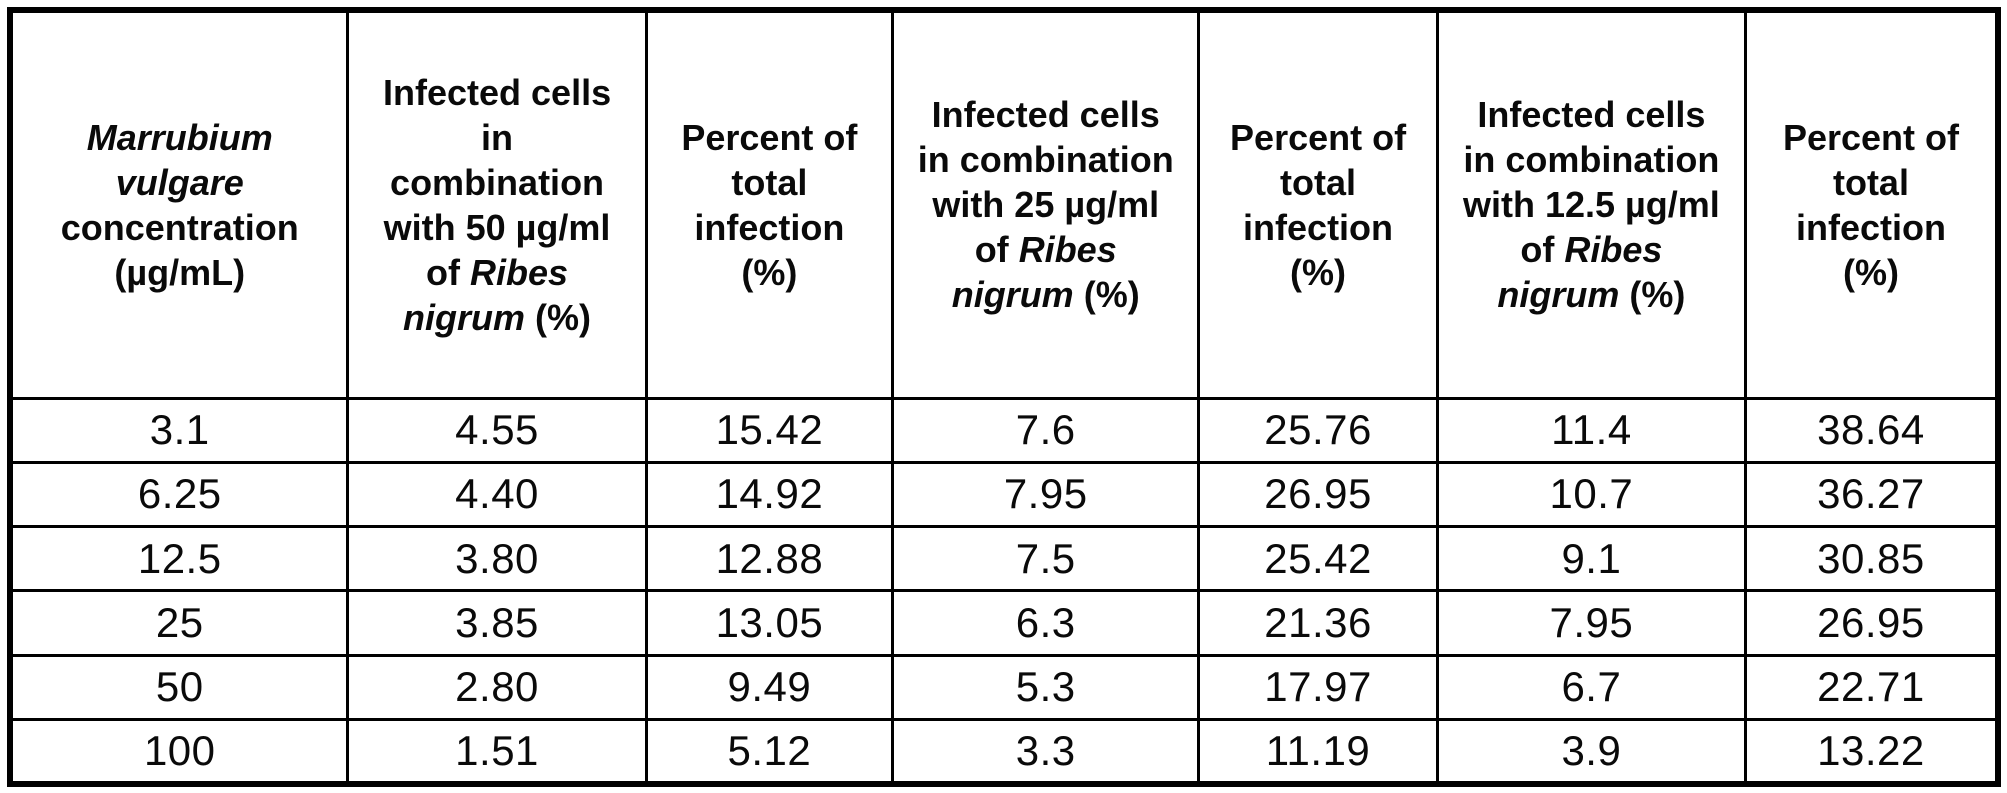 The width and height of the screenshot is (2007, 793). Describe the element at coordinates (769, 494) in the screenshot. I see `table-cell: 14.92` at that location.